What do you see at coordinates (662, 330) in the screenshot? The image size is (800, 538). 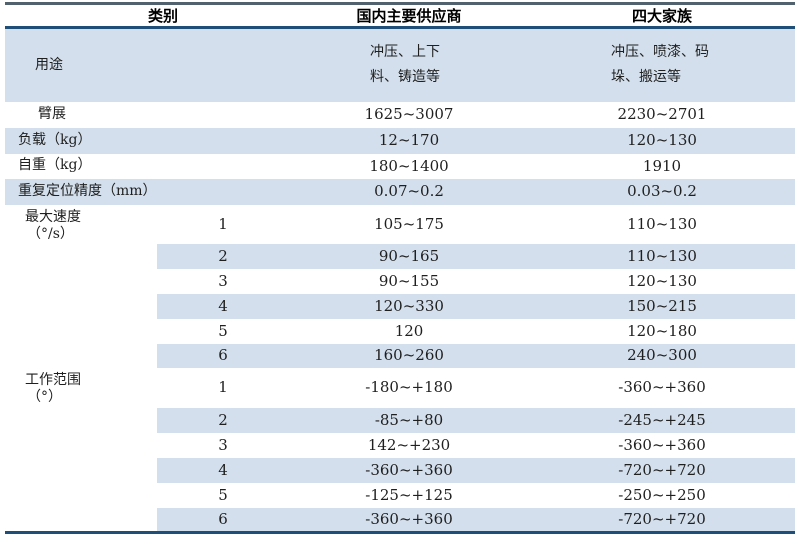 I see `cell-big-four: 120~180` at bounding box center [662, 330].